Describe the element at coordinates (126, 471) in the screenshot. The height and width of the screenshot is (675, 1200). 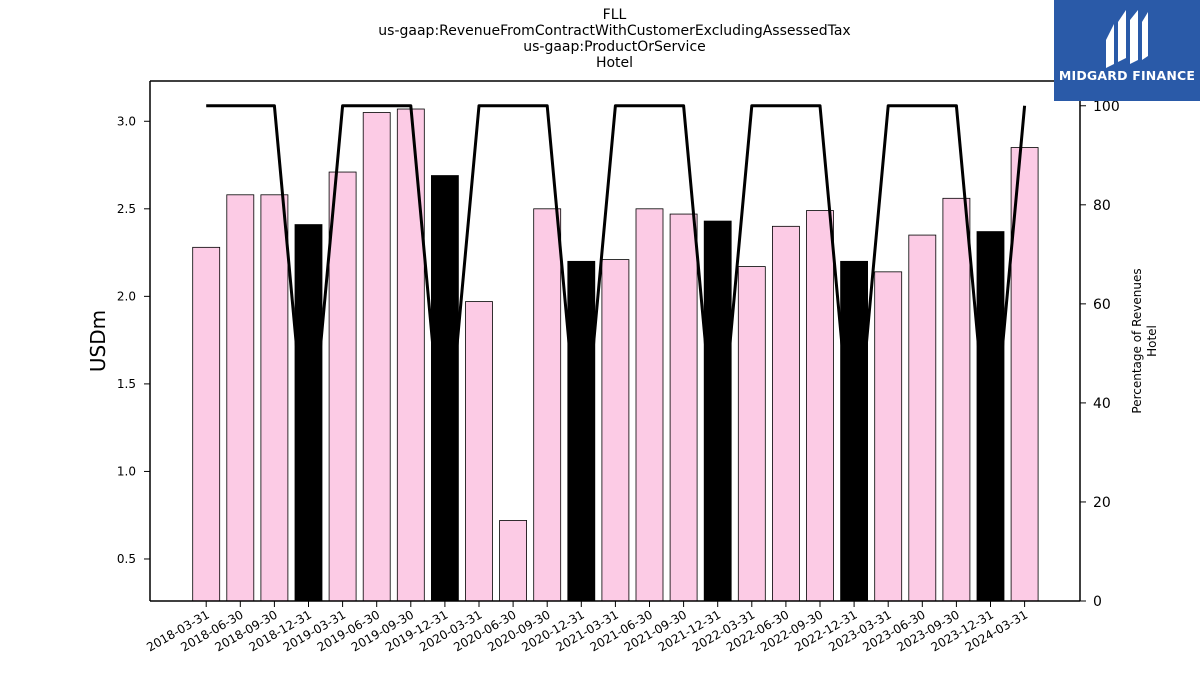
I see `ytick-label-1.0: 1.0` at that location.